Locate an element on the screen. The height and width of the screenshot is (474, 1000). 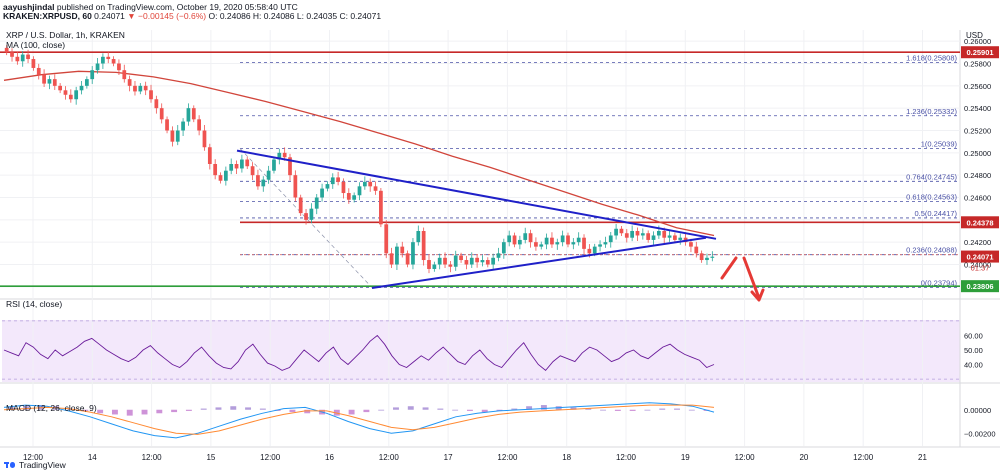
rsi-line is located at coordinates (359, 353).